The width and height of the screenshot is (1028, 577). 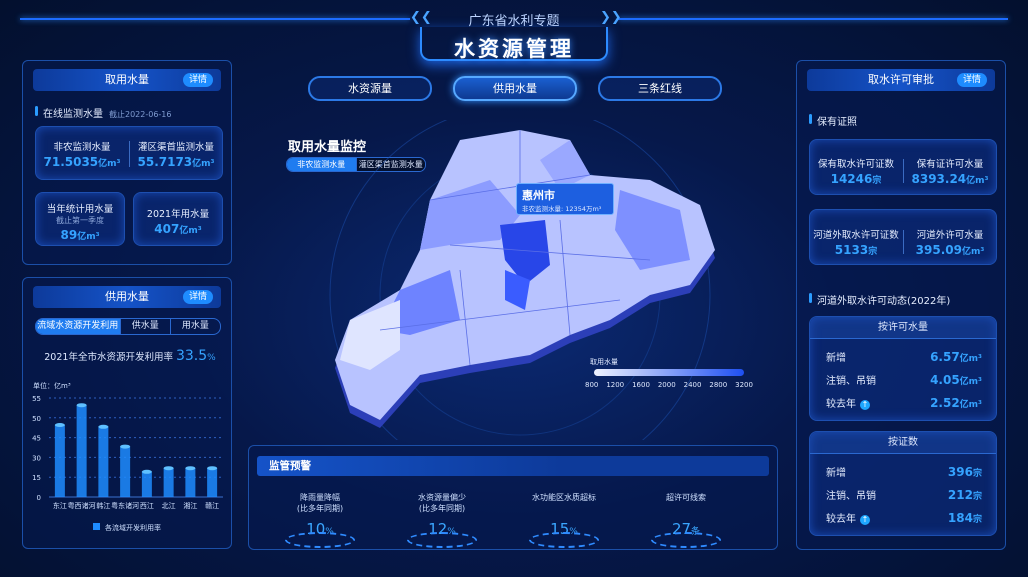 What do you see at coordinates (169, 506) in the screenshot?
I see `x-tick-label: 北江` at bounding box center [169, 506].